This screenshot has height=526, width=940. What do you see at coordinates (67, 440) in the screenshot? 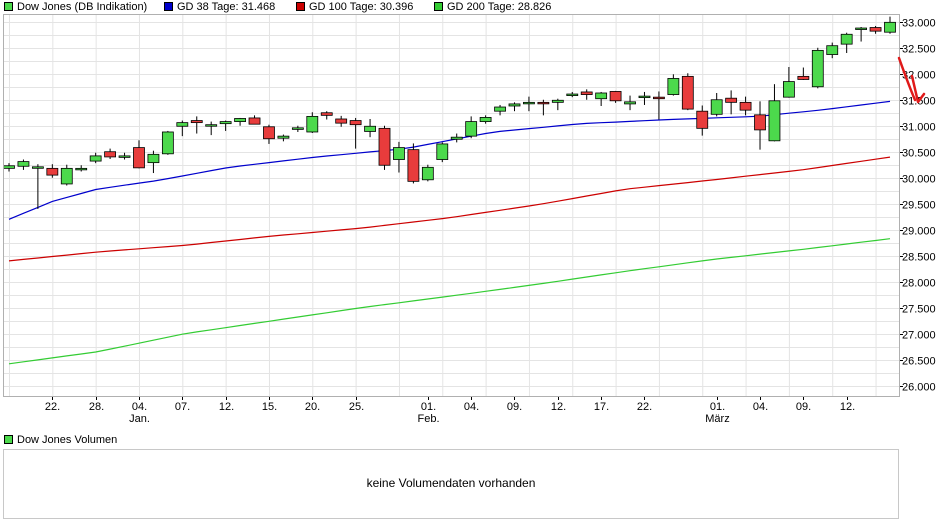
I see `volume-legend-label: Dow Jones Volumen` at bounding box center [67, 440].